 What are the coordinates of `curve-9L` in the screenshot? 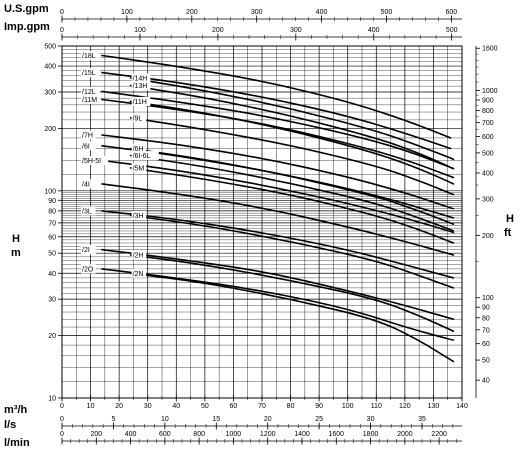 It's located at (292, 156).